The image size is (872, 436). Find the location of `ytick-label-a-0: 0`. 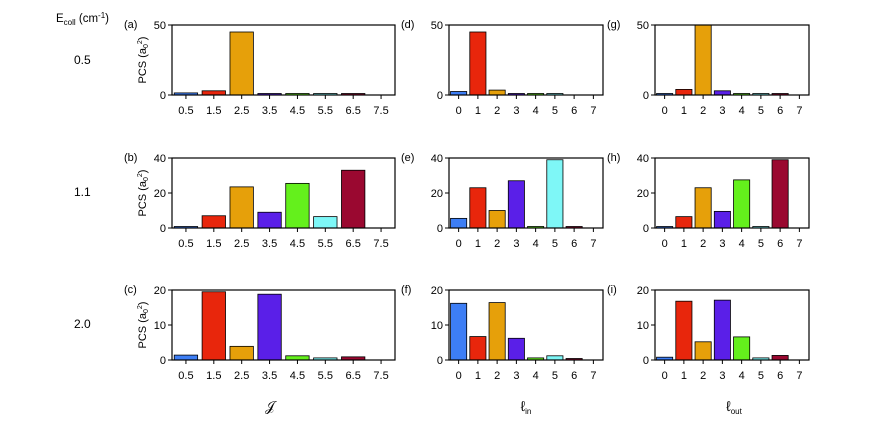

ytick-label-a-0: 0 is located at coordinates (163, 96).